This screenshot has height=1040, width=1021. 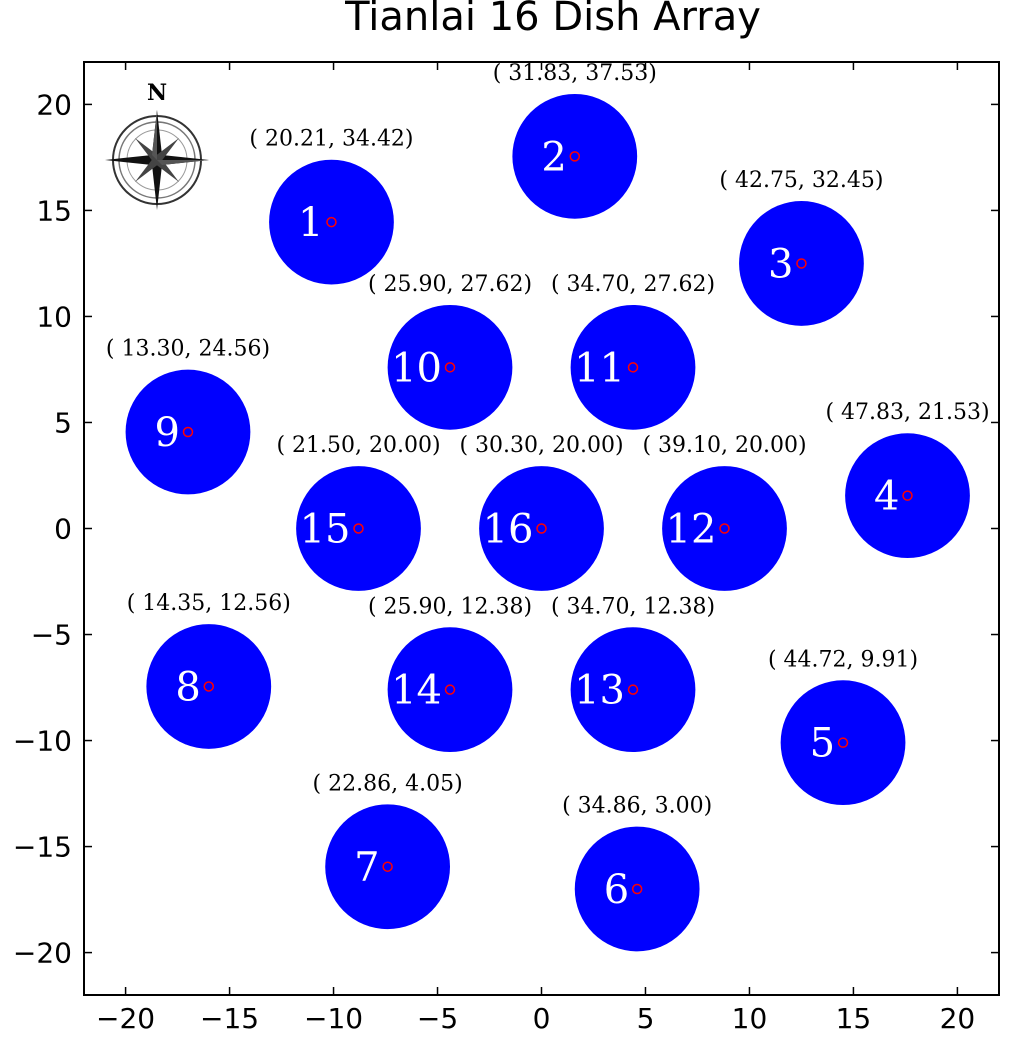 What do you see at coordinates (553, 157) in the screenshot?
I see `dish-number-label: 2` at bounding box center [553, 157].